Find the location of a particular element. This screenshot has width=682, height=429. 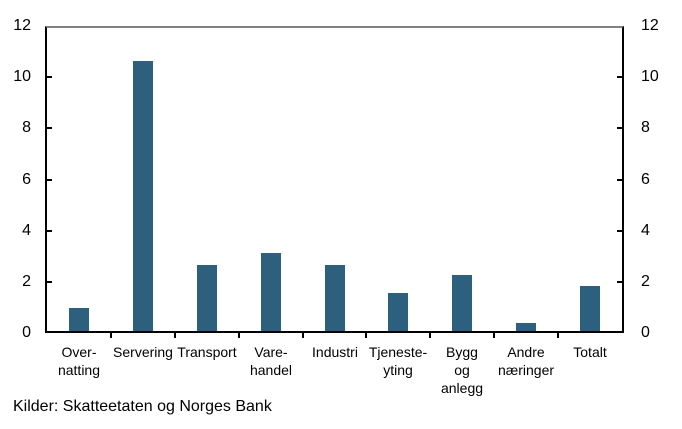

y-axis-tick-label-right: 10 is located at coordinates (650, 76).